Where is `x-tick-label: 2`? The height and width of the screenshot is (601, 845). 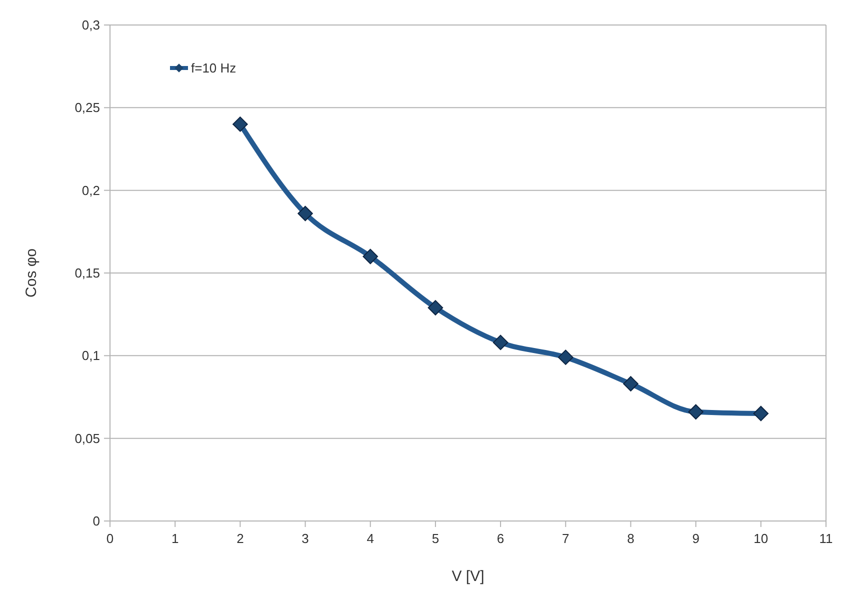
x-tick-label: 2 is located at coordinates (240, 538).